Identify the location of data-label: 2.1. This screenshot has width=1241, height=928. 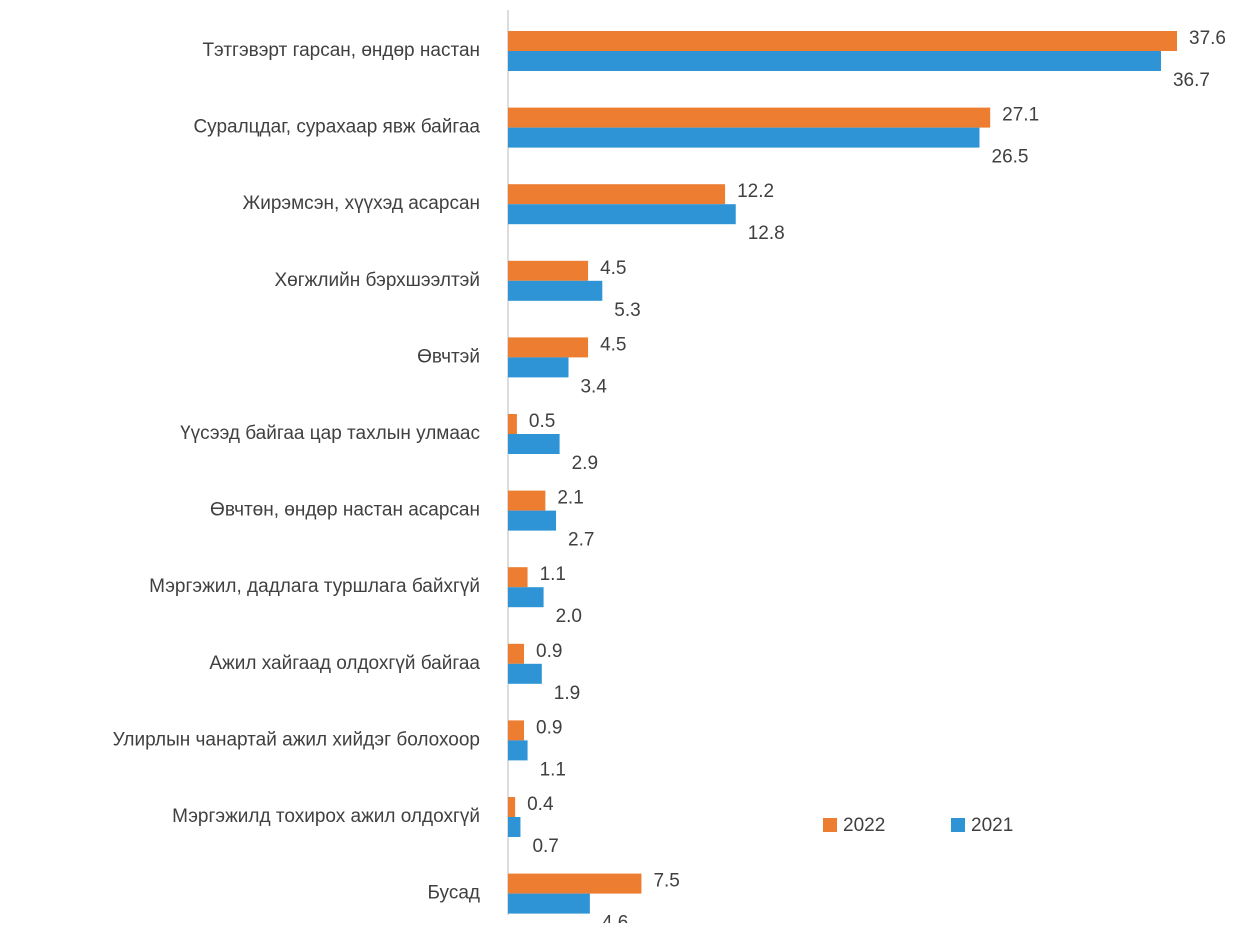
(570, 498).